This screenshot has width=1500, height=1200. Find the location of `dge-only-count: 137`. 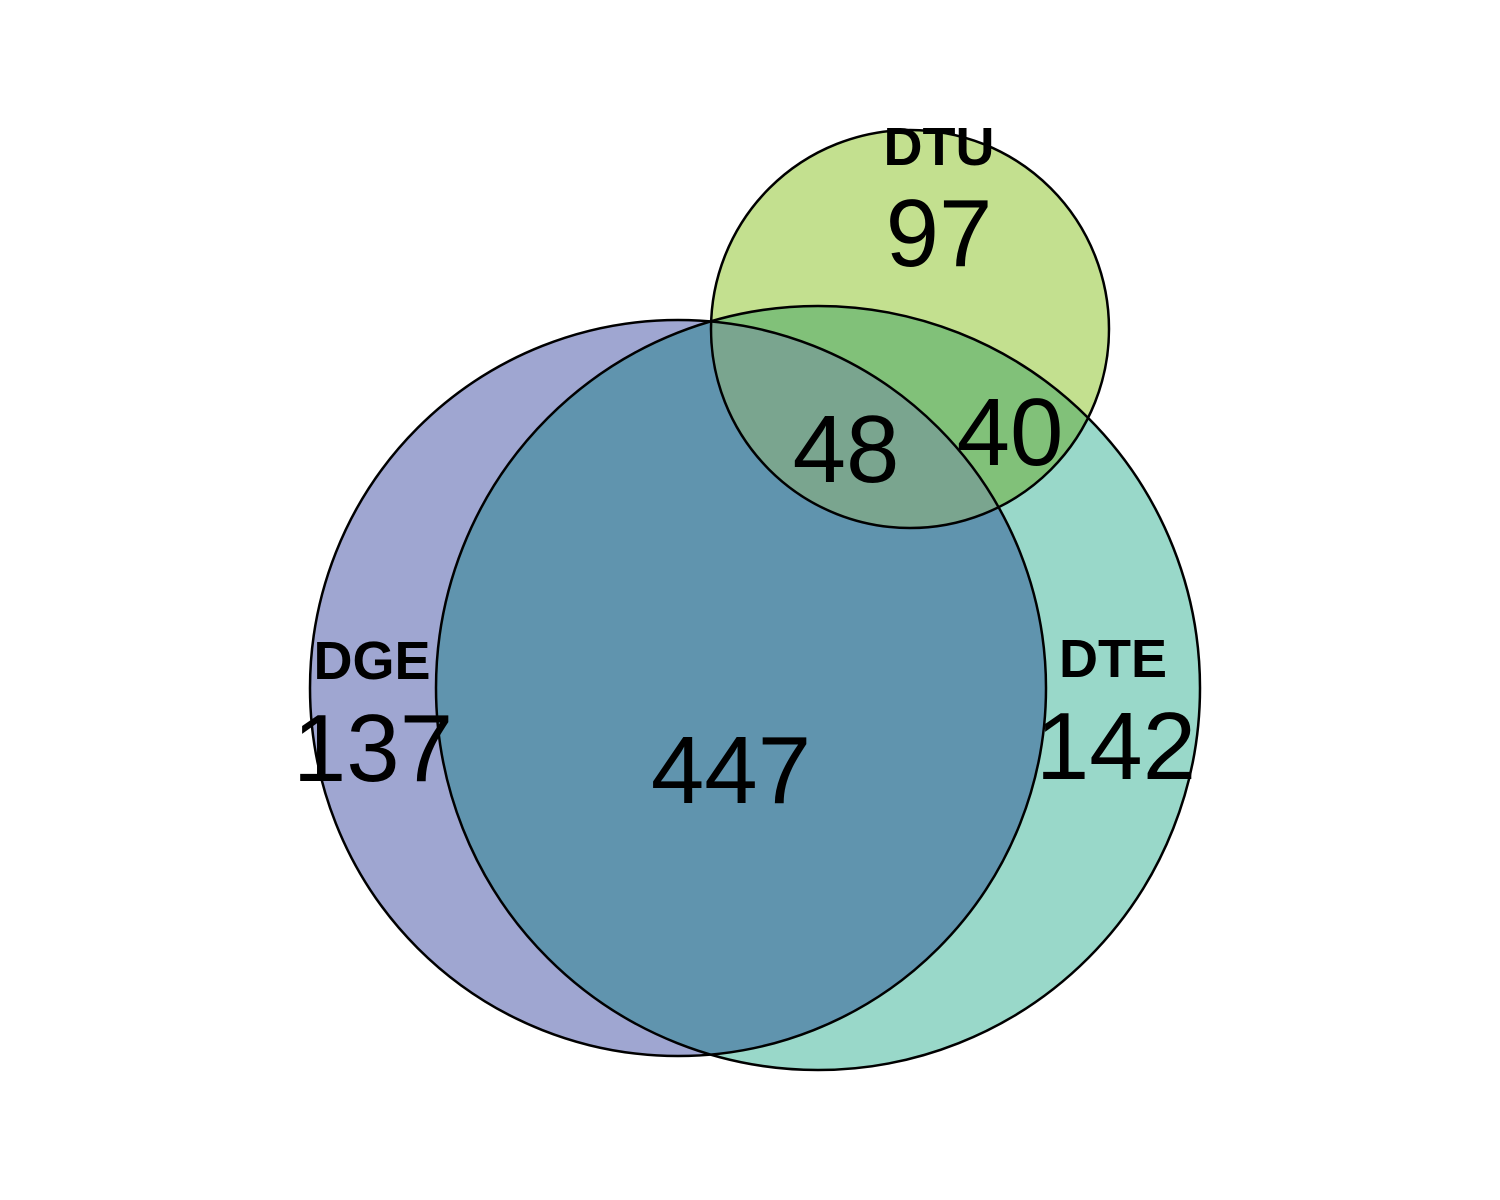

dge-only-count: 137 is located at coordinates (373, 748).